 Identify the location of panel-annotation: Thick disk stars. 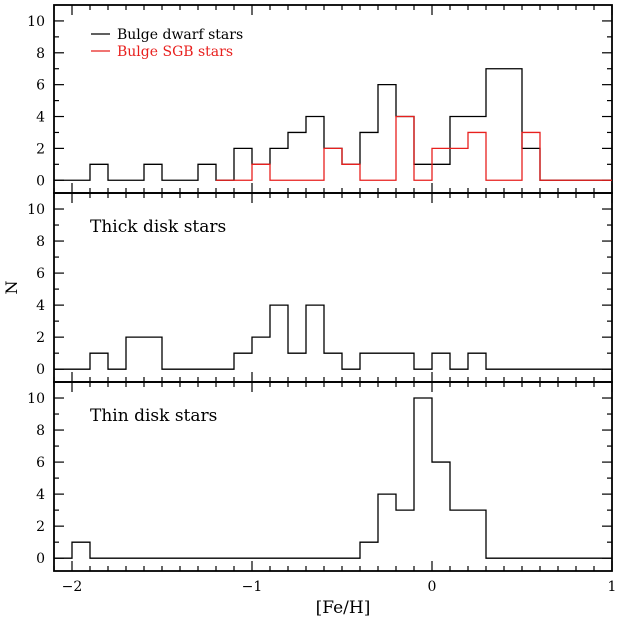
(158, 227).